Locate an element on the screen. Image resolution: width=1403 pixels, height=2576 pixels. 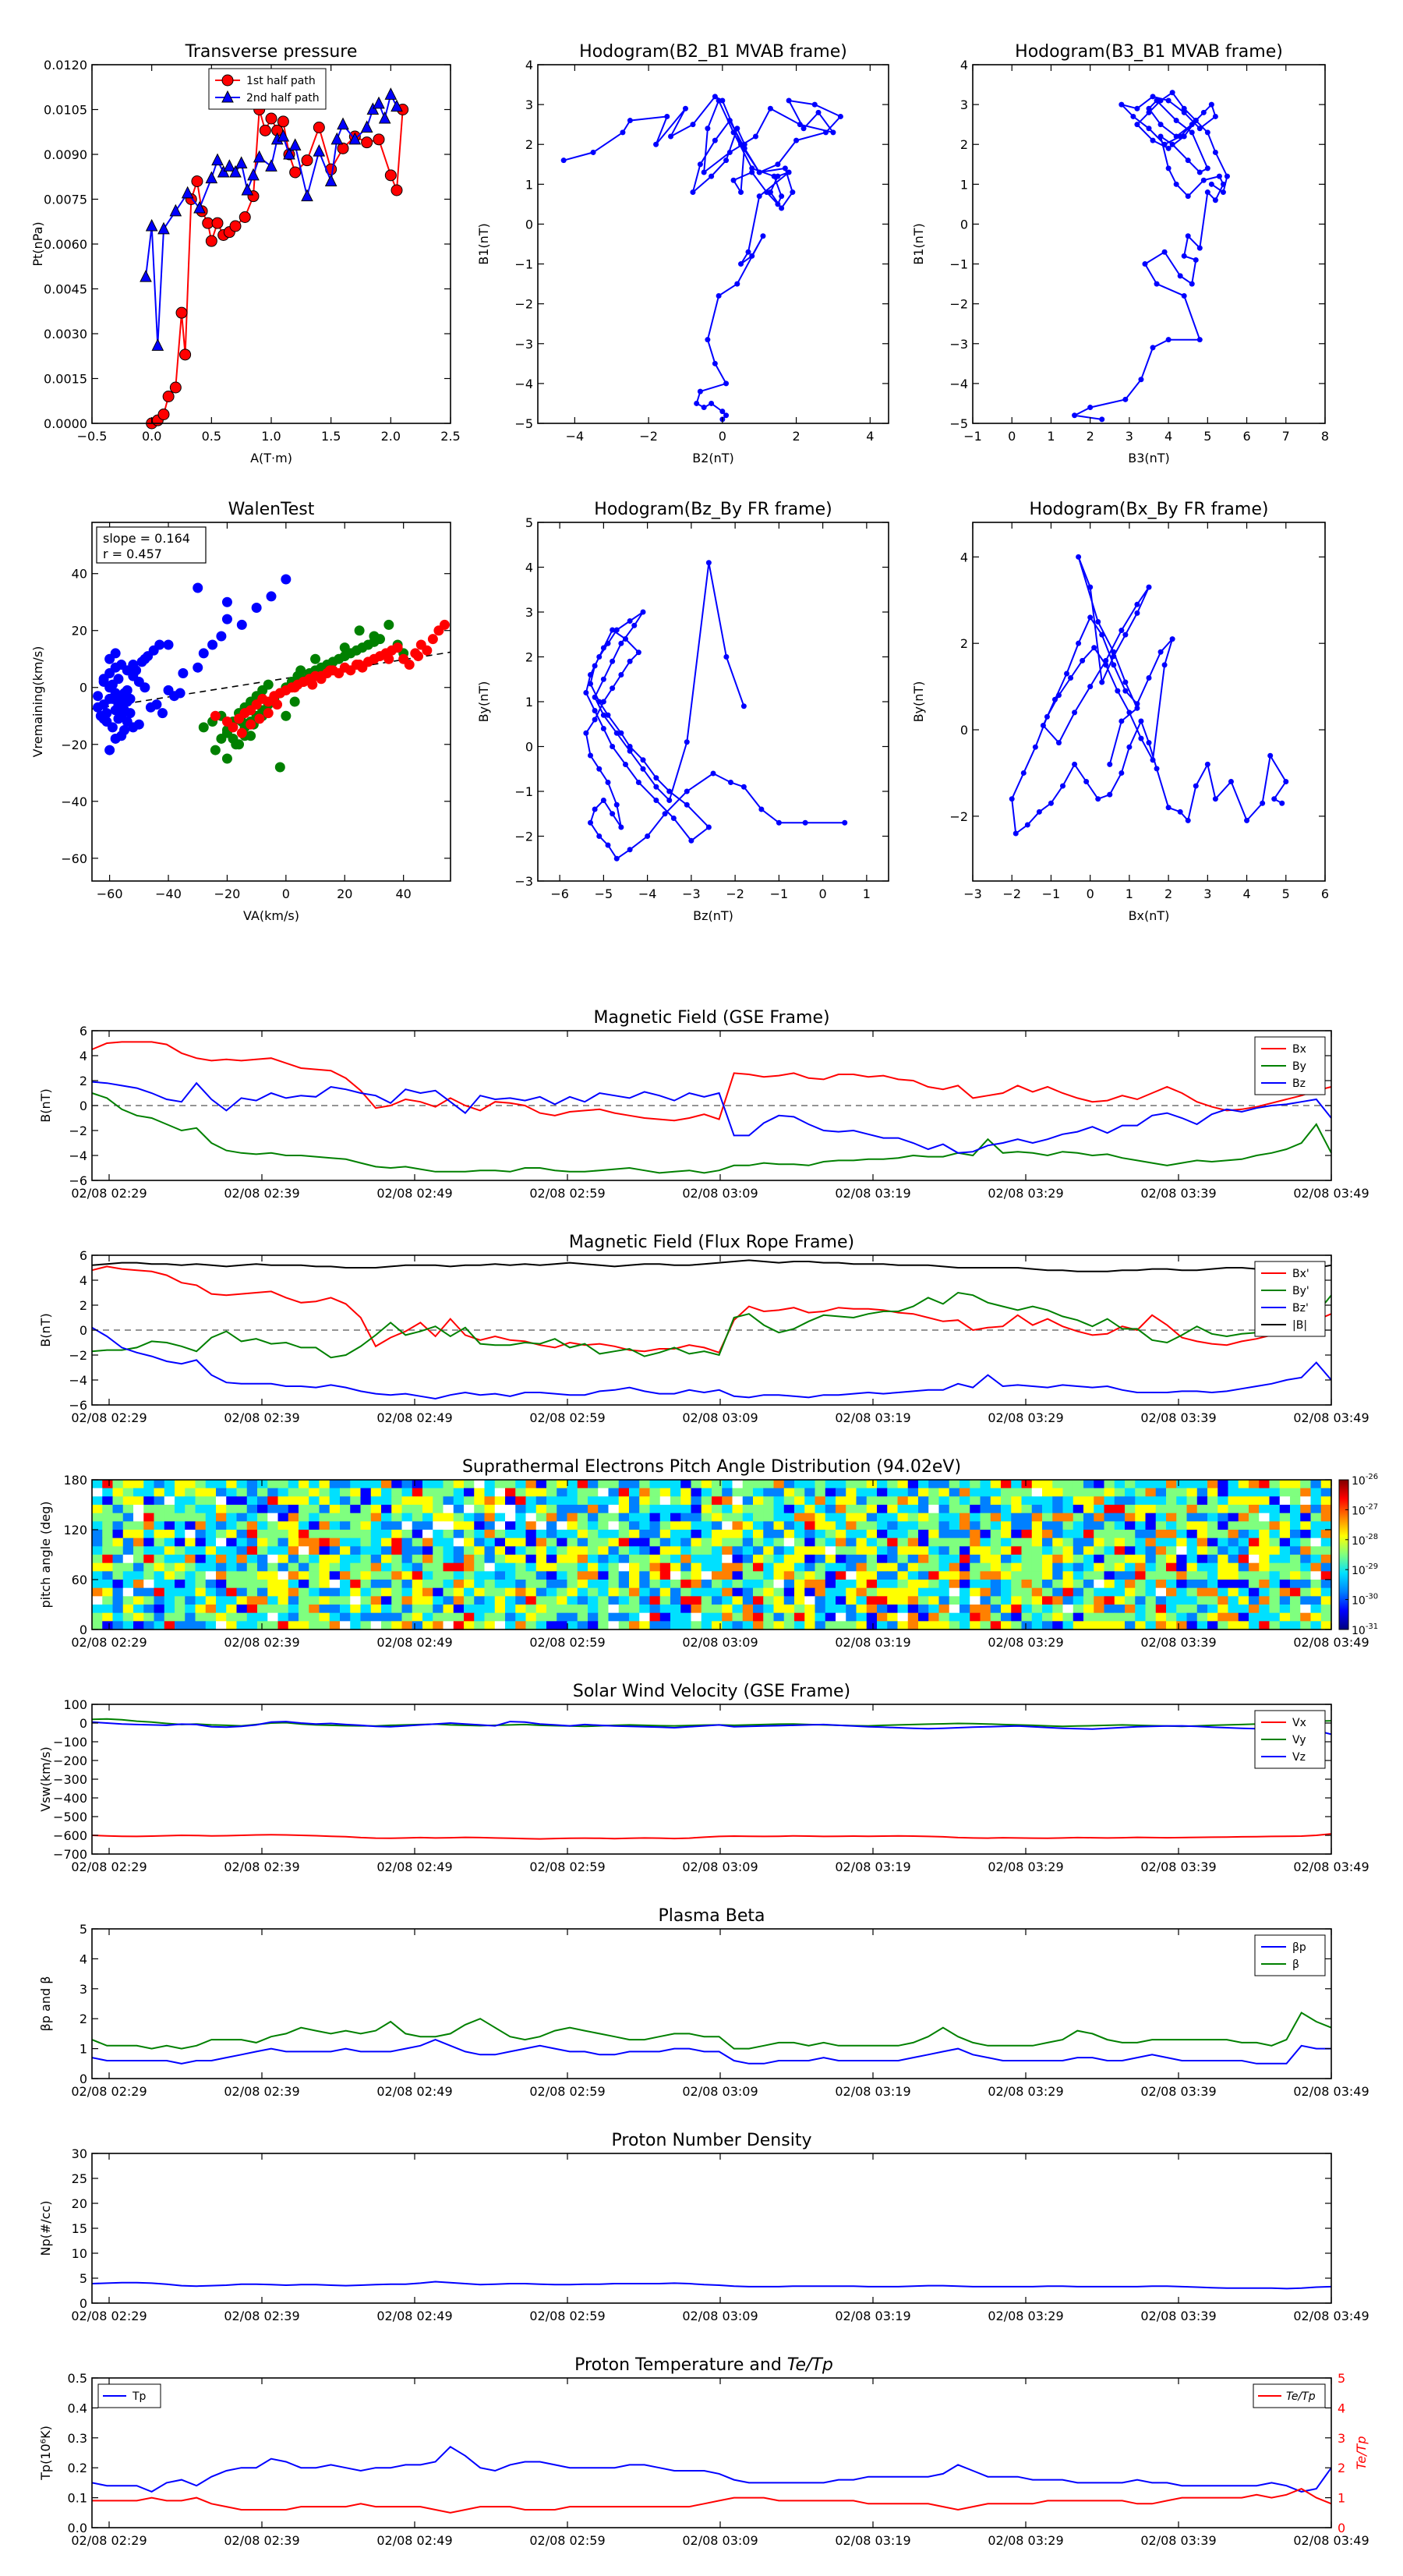
y-tick-label: 0 is located at coordinates (83, 688).